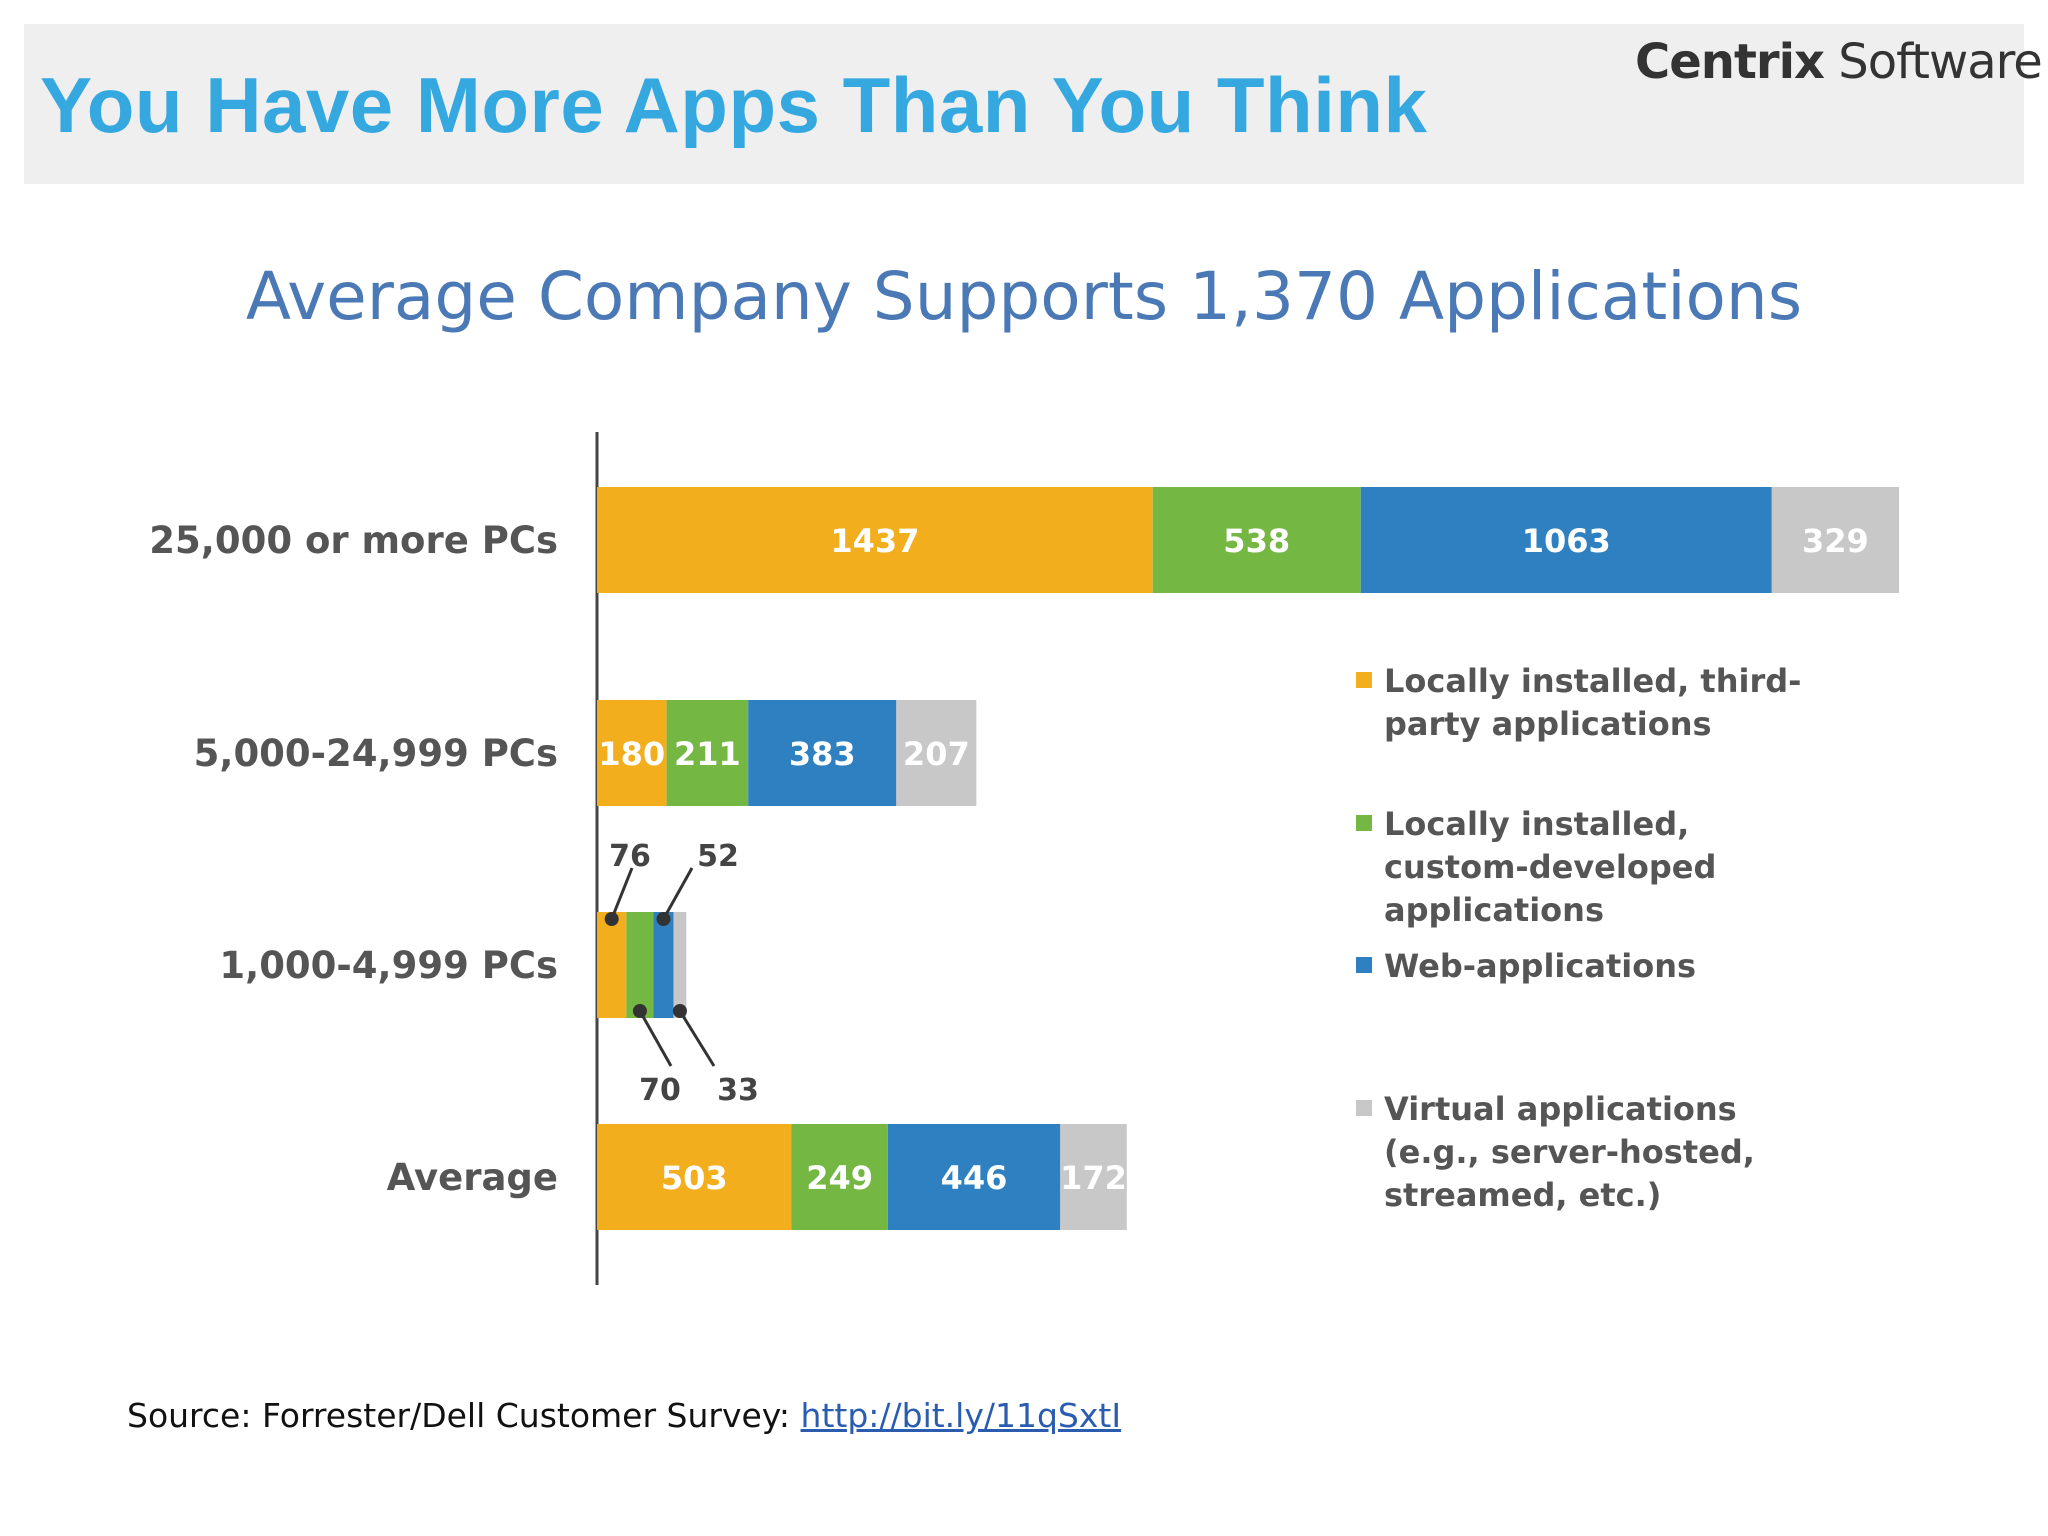  Describe the element at coordinates (353, 540) in the screenshot. I see `category-label: 25,000 or more PCs` at that location.